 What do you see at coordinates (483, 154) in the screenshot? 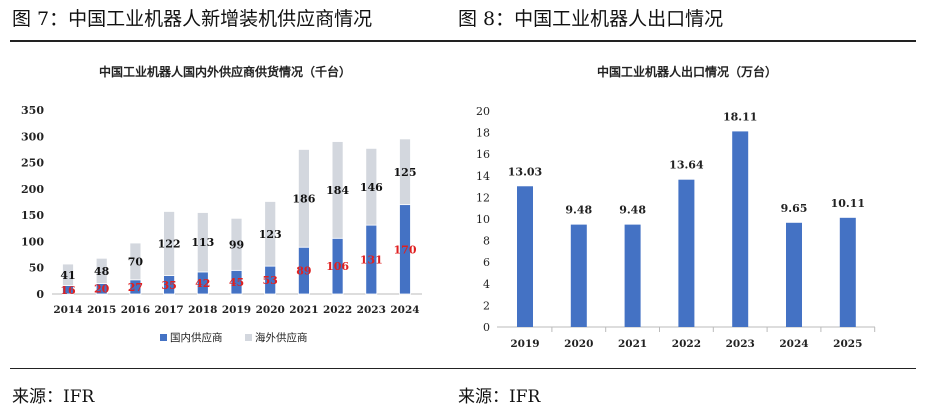
I see `y-tick-label: 16` at bounding box center [483, 154].